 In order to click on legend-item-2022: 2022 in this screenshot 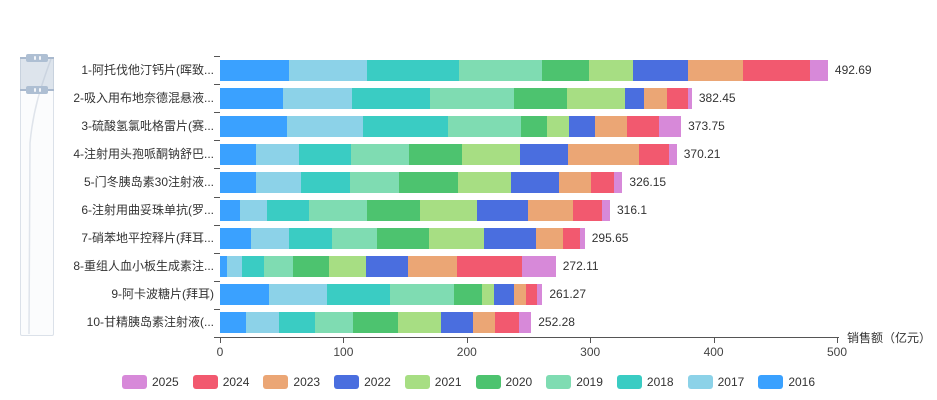, I will do `click(362, 382)`.